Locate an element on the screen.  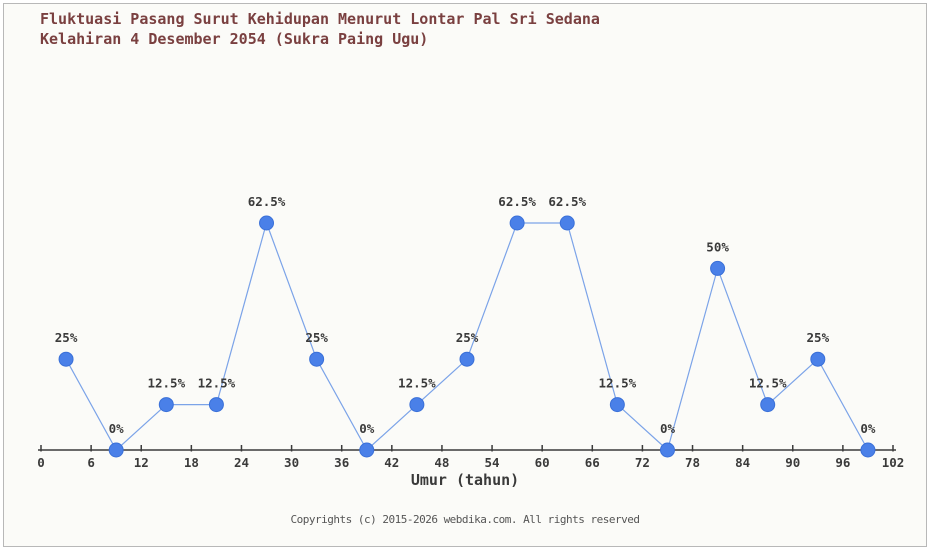
x-tick-label: 12 is located at coordinates (141, 462).